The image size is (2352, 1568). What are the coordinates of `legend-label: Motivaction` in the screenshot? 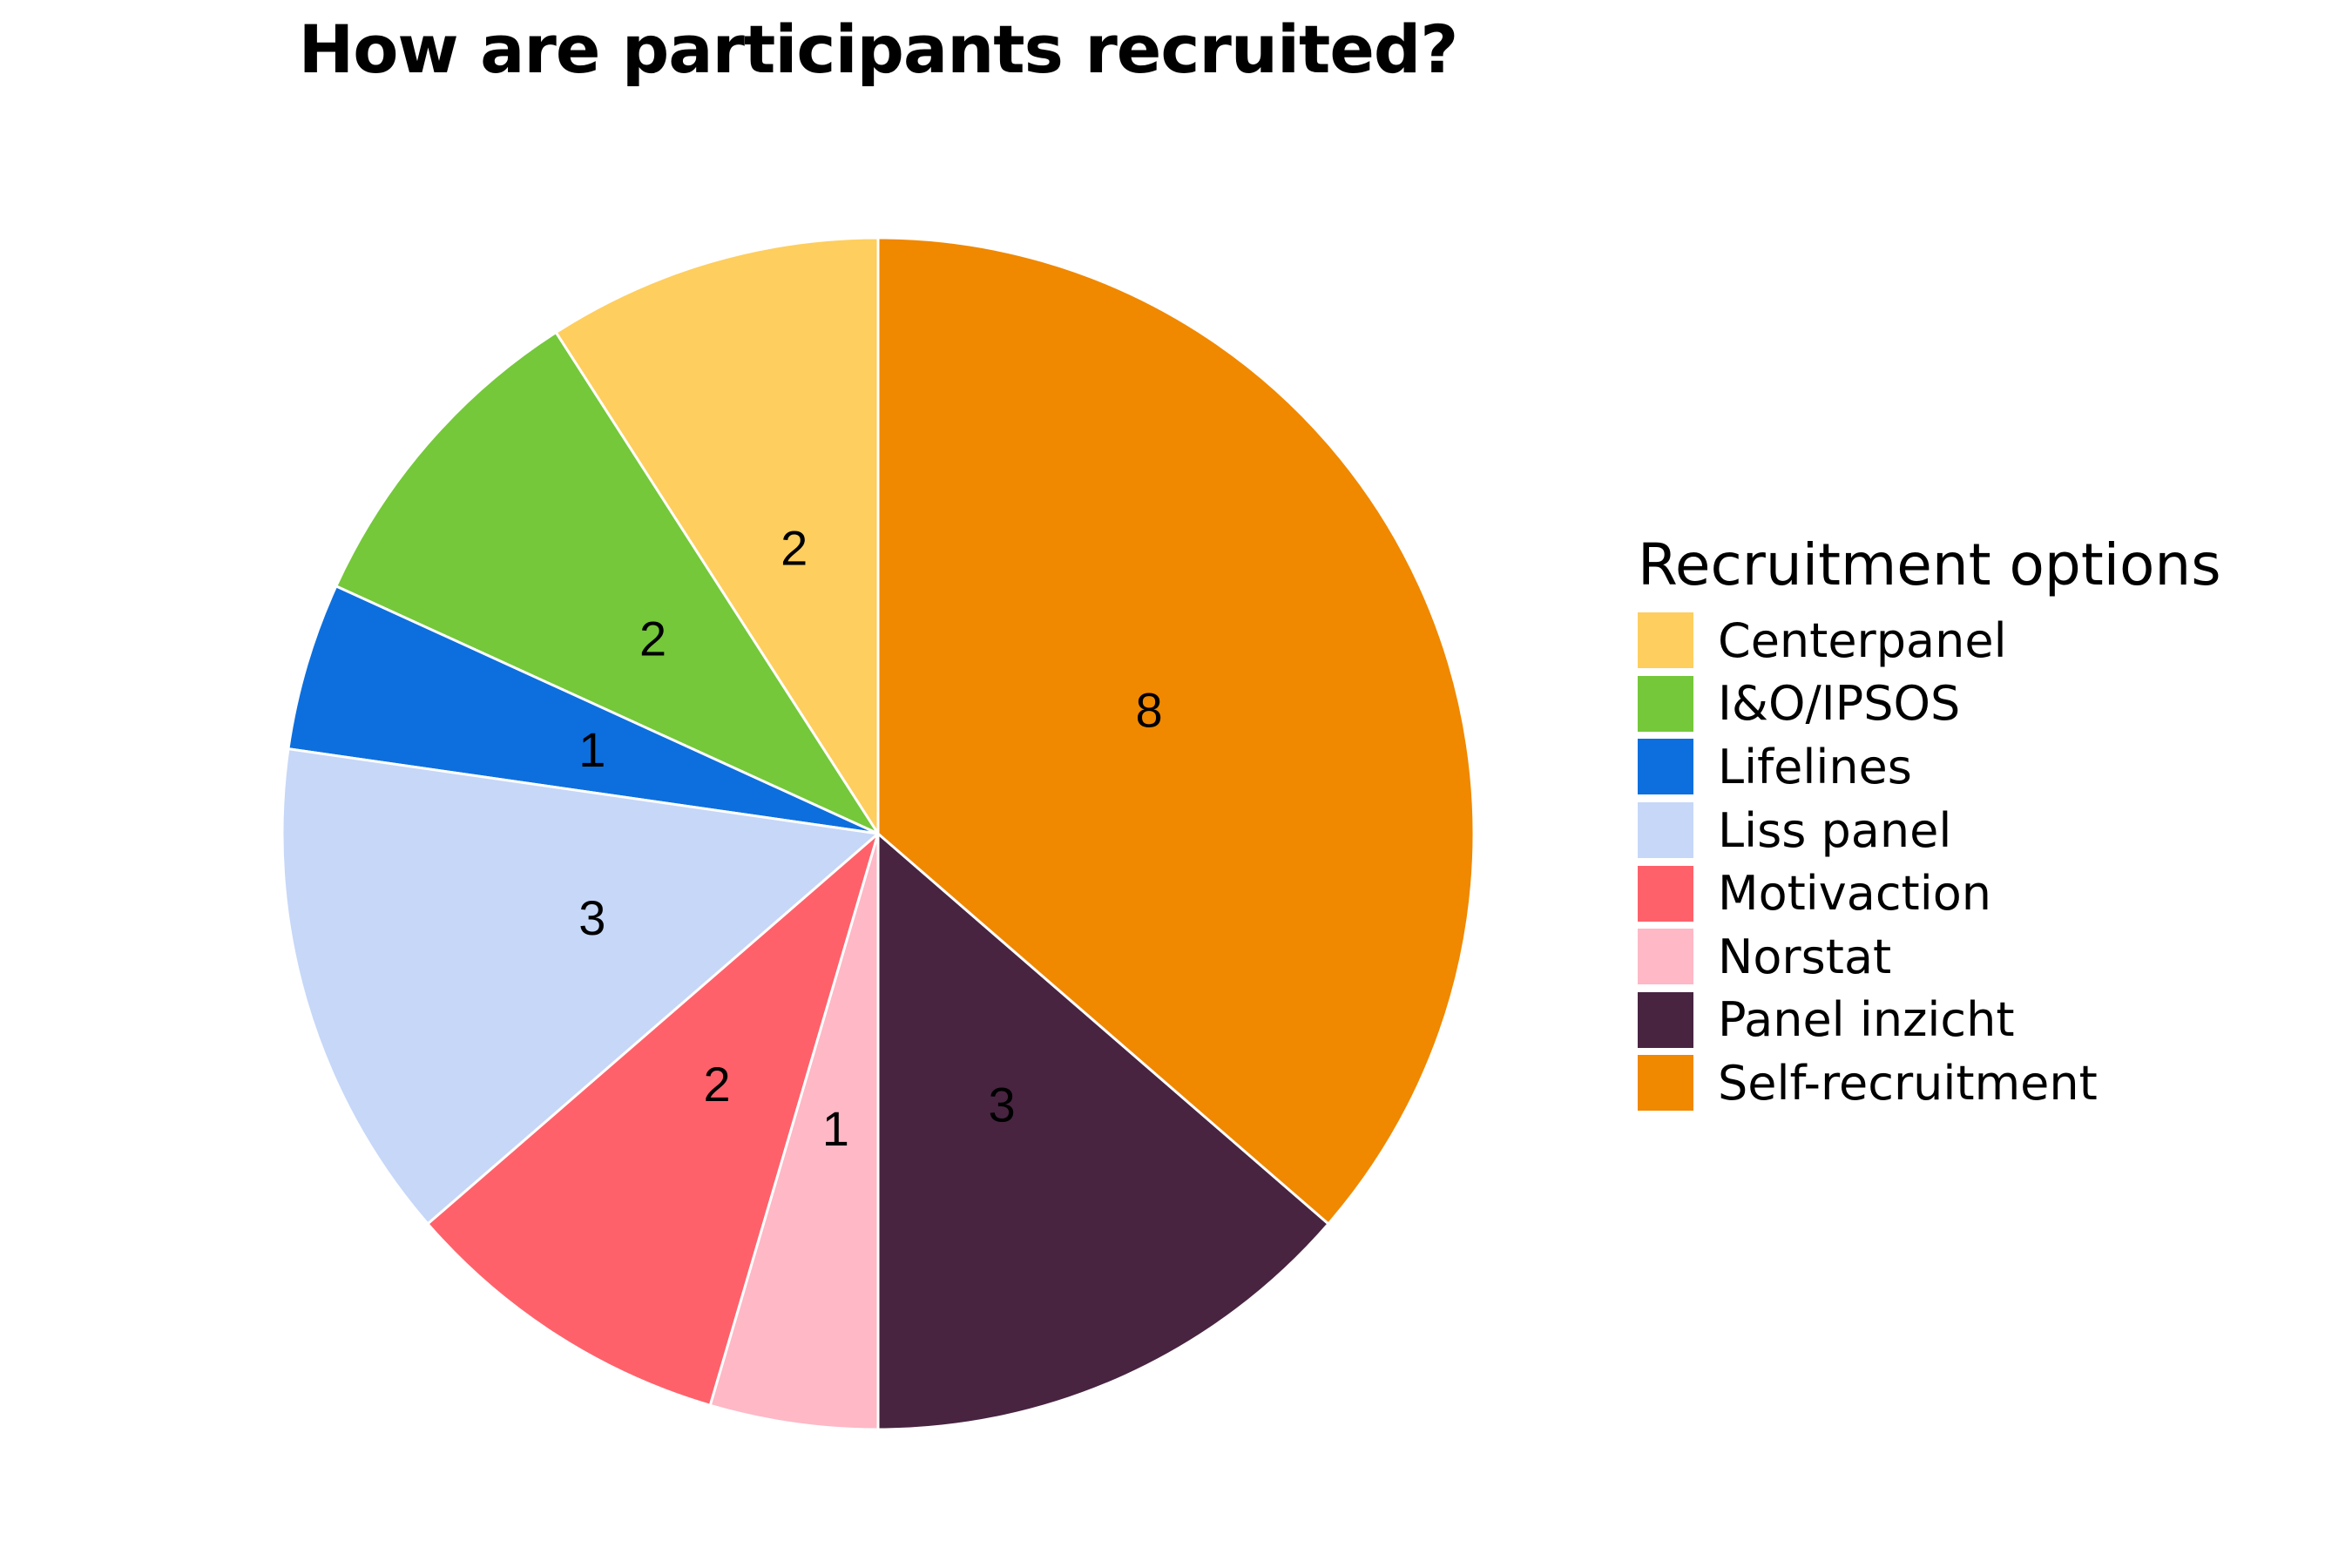 It's located at (1854, 894).